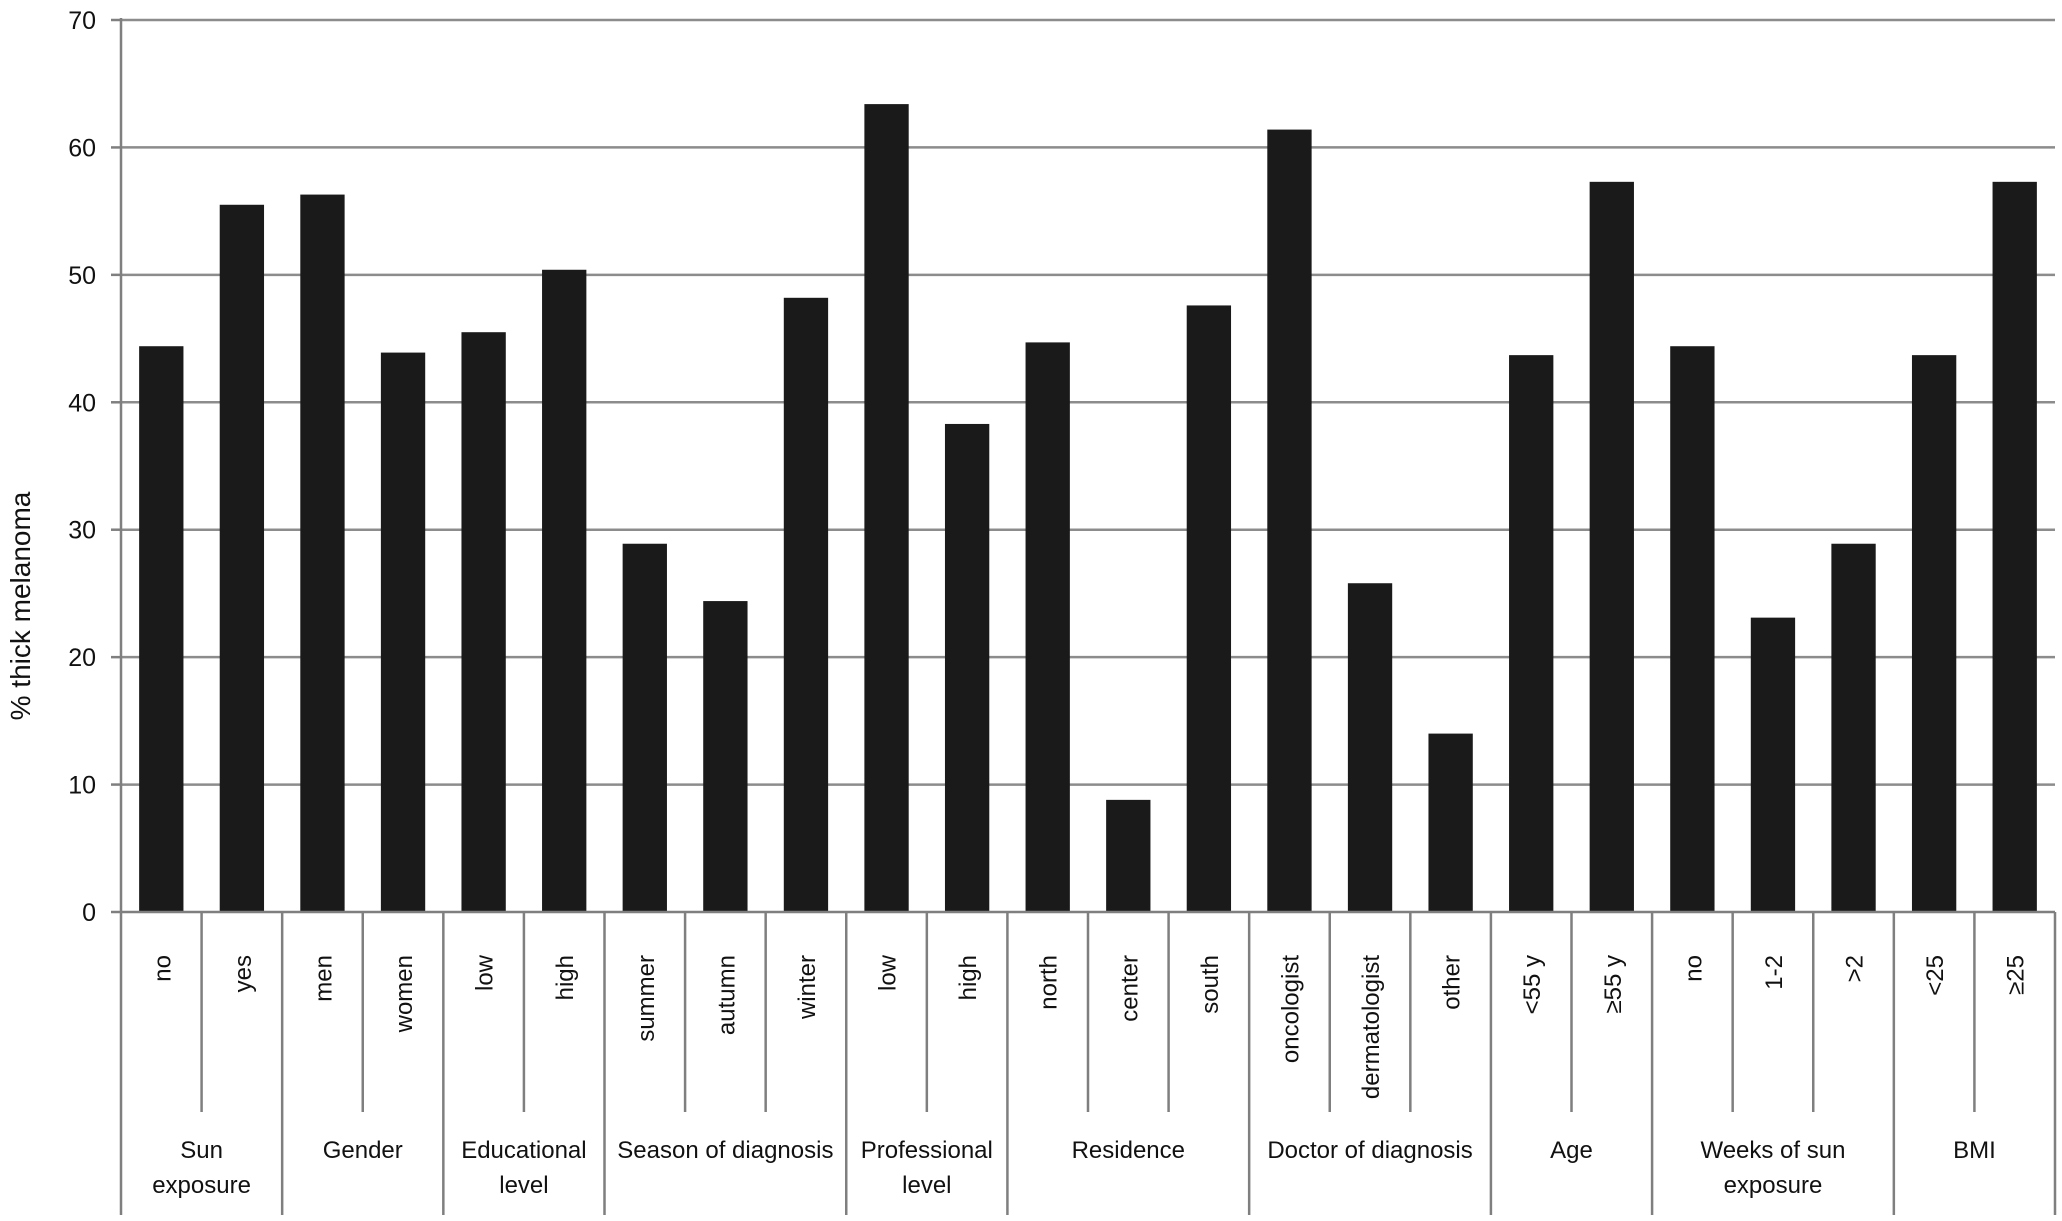 Image resolution: width=2062 pixels, height=1221 pixels. What do you see at coordinates (726, 995) in the screenshot?
I see `category-label: autumn` at bounding box center [726, 995].